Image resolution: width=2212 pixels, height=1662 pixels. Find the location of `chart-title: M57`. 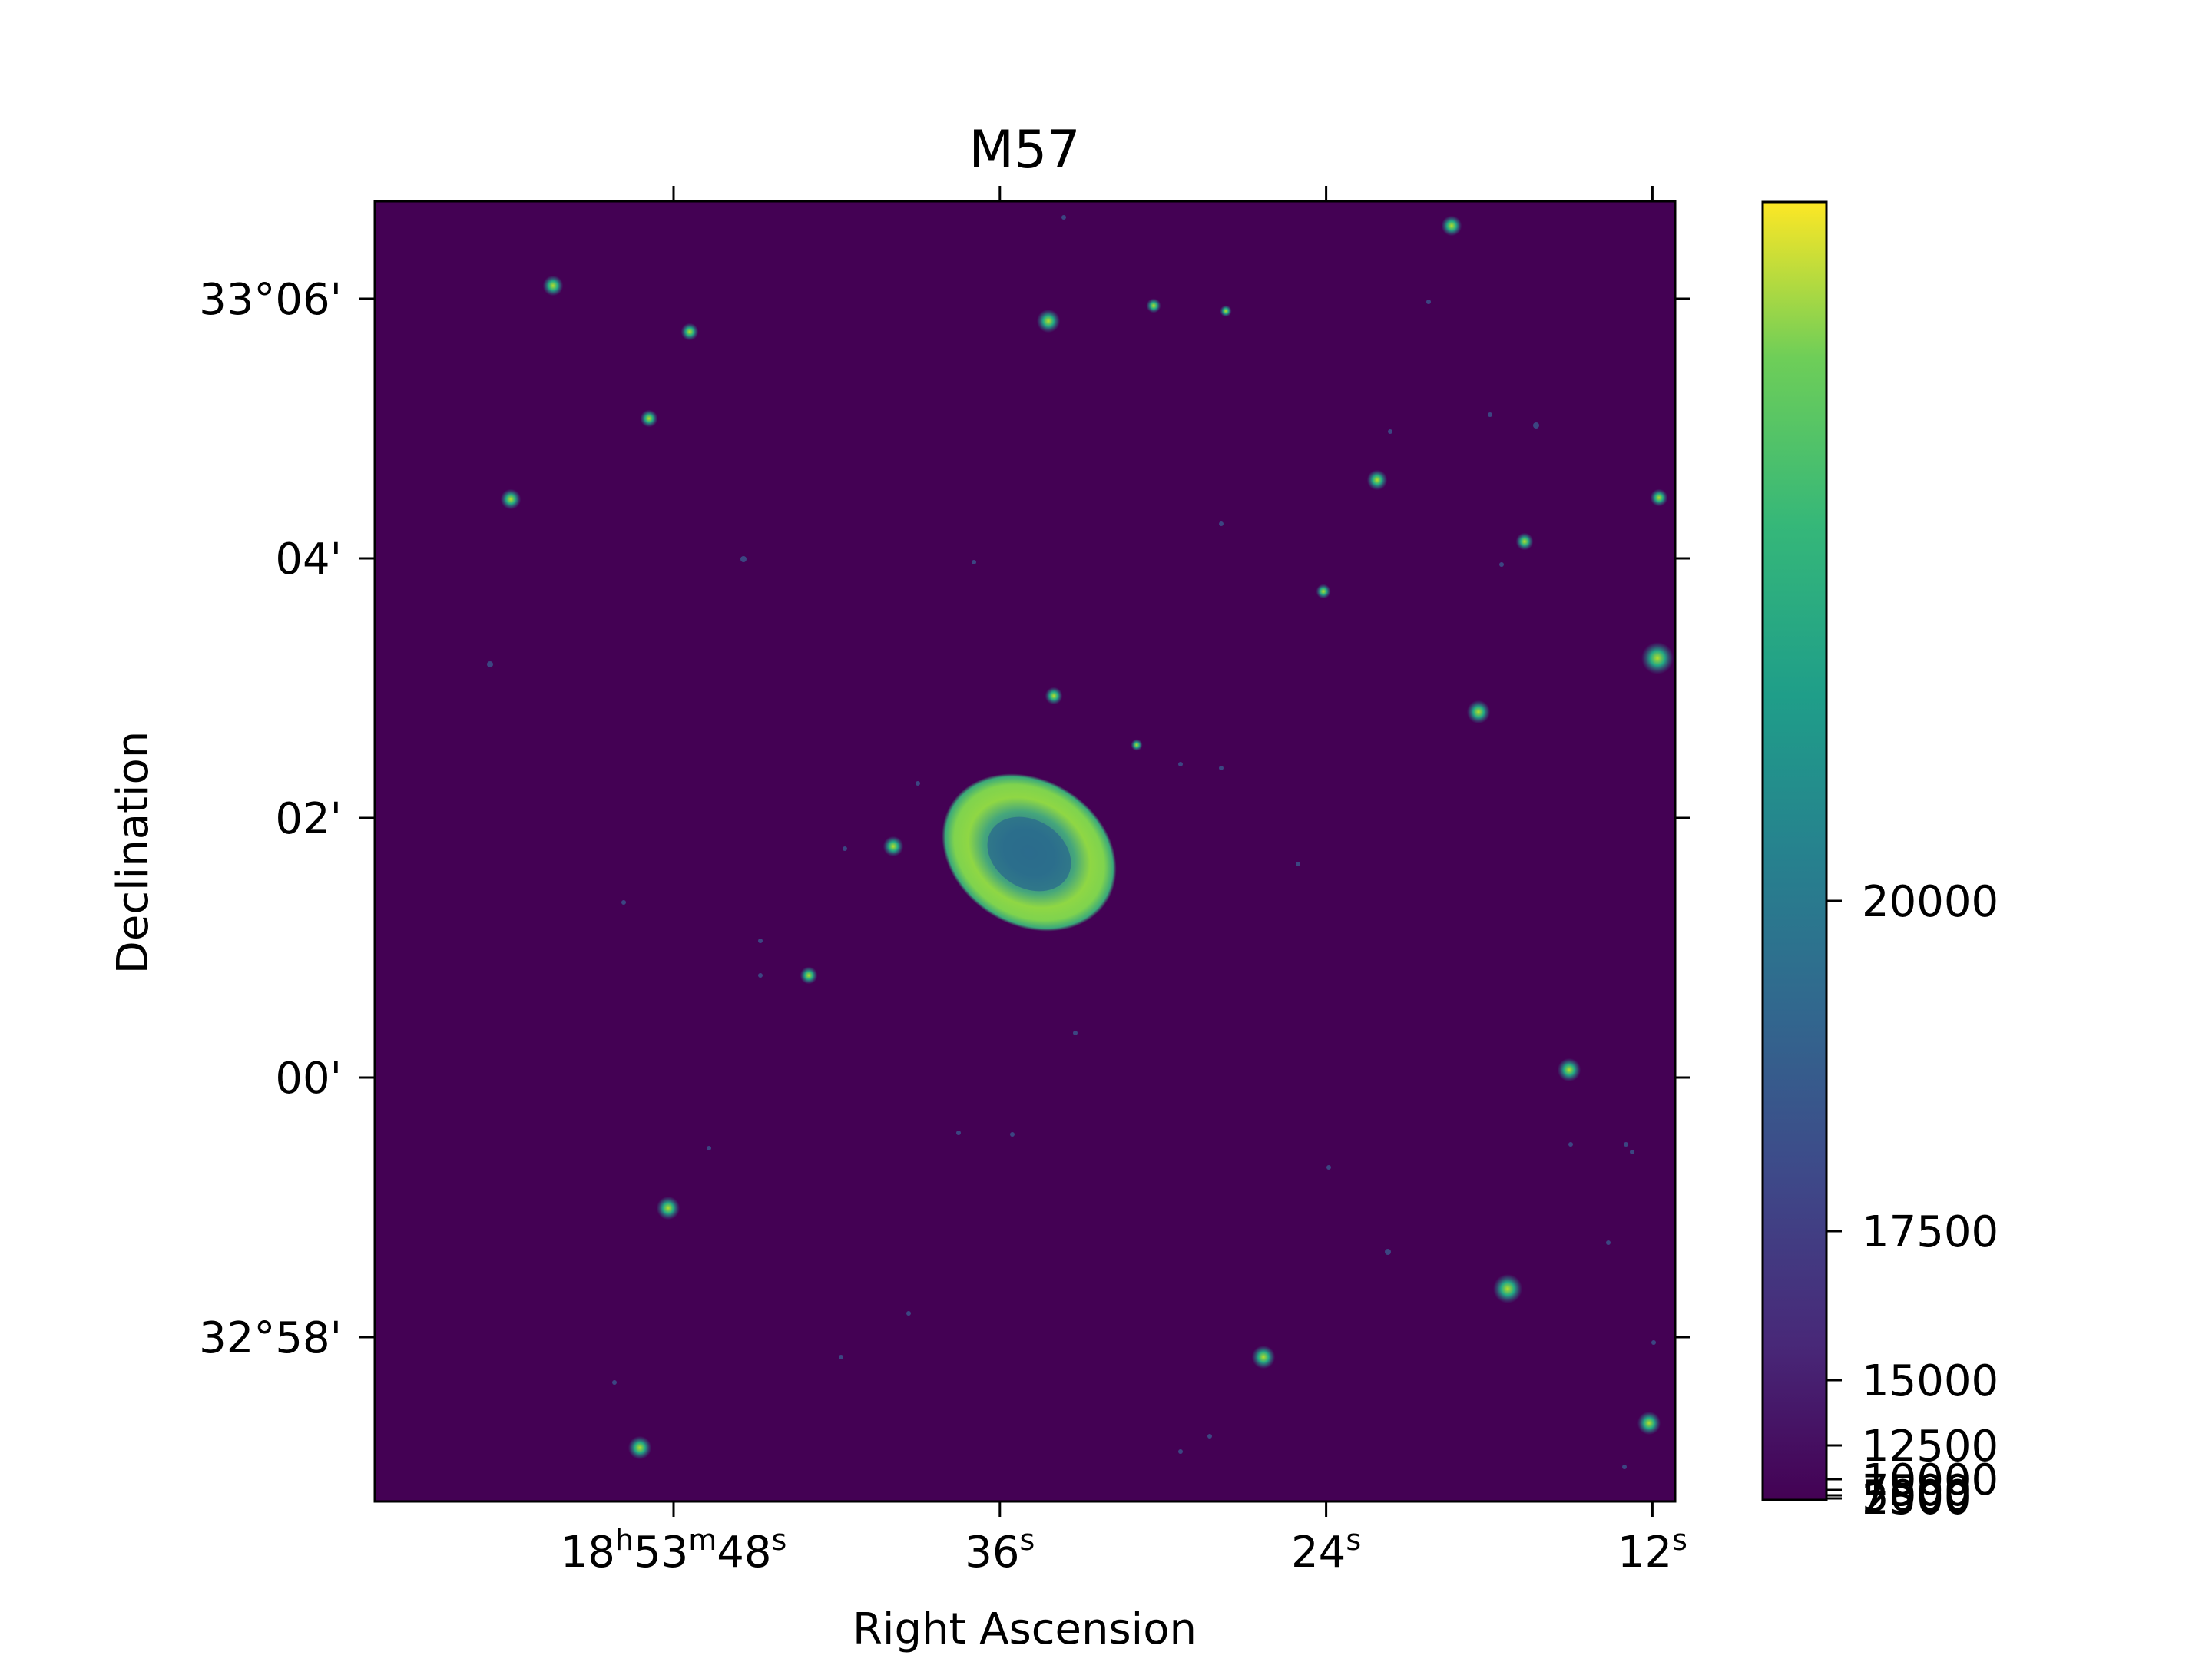

chart-title: M57 is located at coordinates (1024, 150).